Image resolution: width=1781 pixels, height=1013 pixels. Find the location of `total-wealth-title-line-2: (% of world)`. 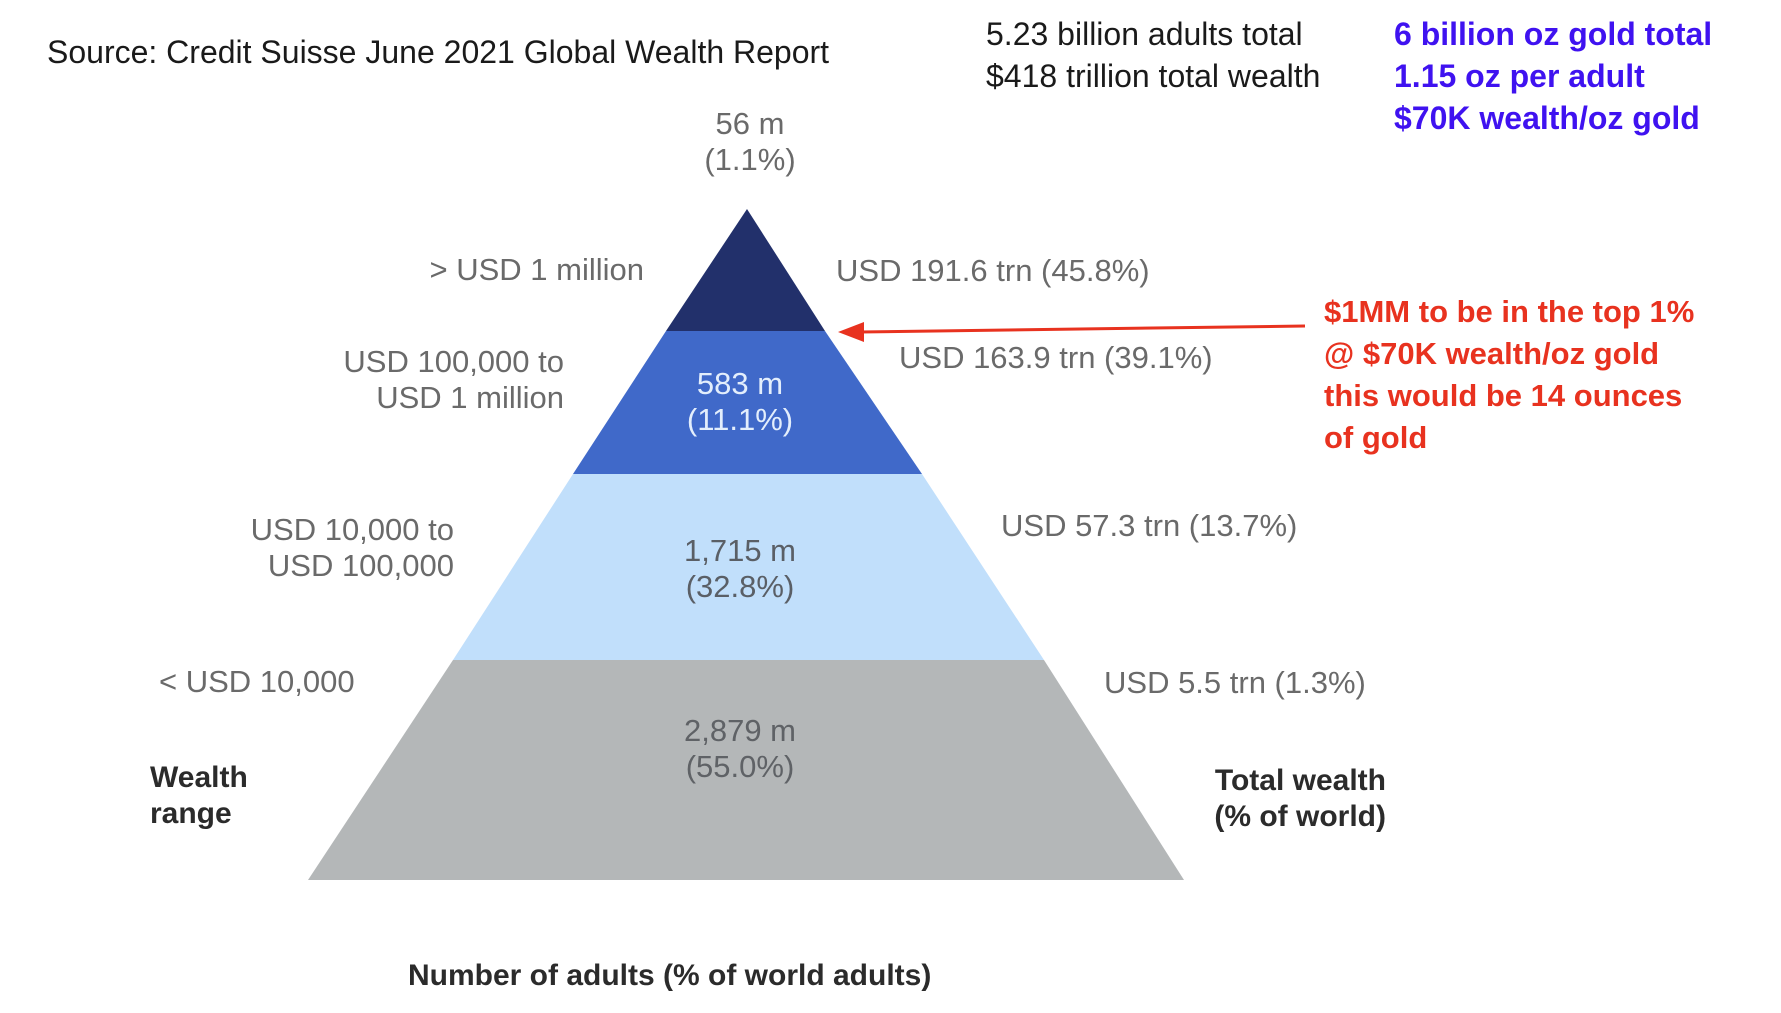

total-wealth-title-line-2: (% of world) is located at coordinates (1300, 816).